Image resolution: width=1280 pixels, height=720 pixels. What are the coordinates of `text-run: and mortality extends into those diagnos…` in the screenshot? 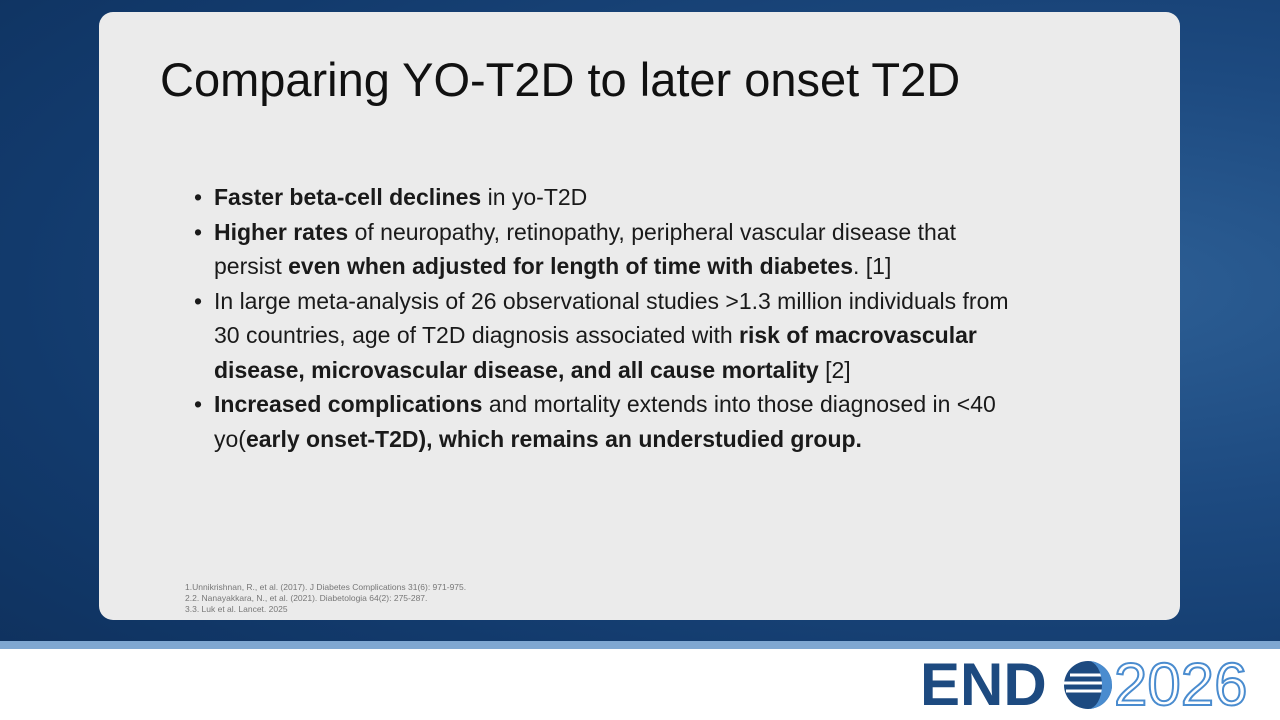 It's located at (605, 421).